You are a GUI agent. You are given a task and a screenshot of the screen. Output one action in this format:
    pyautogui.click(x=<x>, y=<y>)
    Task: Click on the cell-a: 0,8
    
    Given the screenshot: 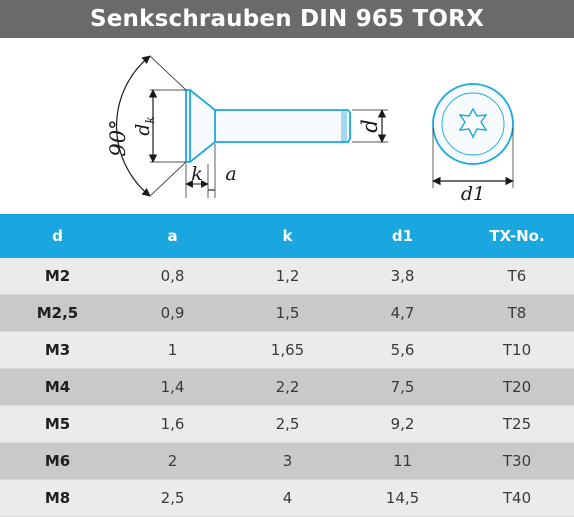 What is the action you would take?
    pyautogui.click(x=172, y=276)
    